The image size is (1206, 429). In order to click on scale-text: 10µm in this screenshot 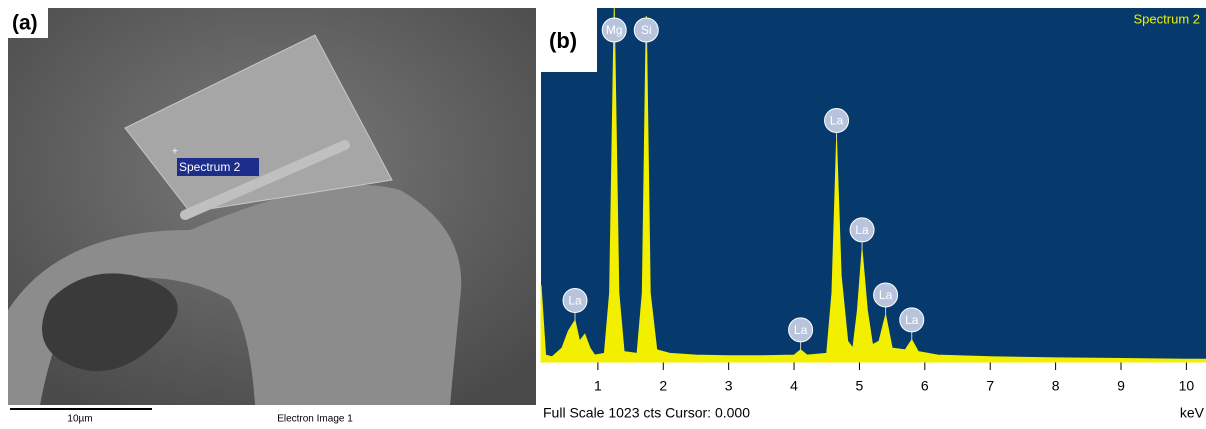, I will do `click(79, 419)`.